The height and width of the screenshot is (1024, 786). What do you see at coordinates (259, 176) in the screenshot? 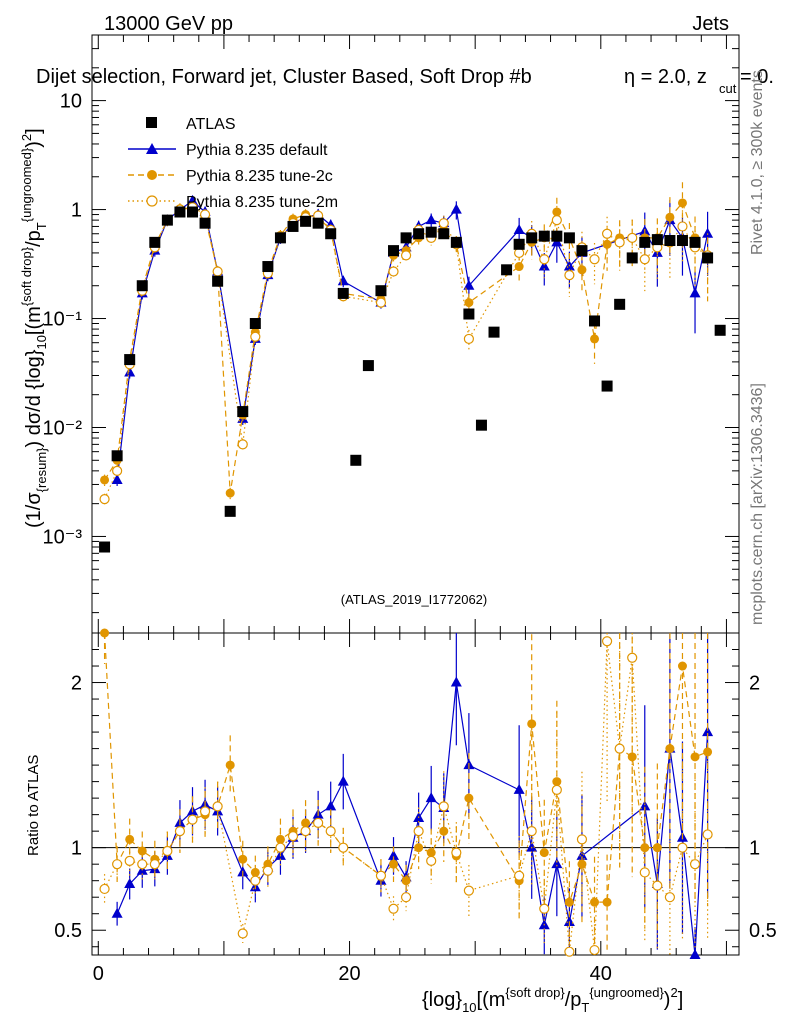
I see `legend-label-tune2c: Pythia 8.235 tune-2c` at bounding box center [259, 176].